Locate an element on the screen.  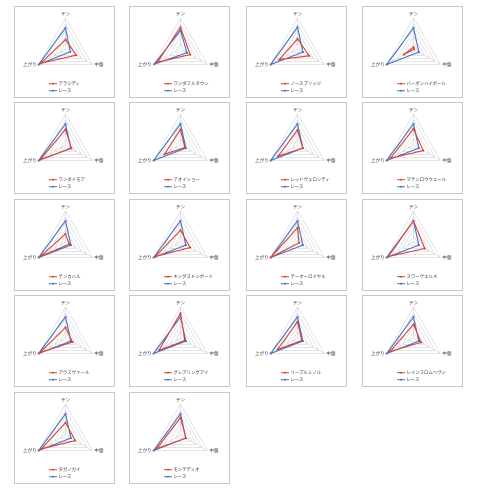
legend-horse-label: タガノカイ is located at coordinates (70, 469).